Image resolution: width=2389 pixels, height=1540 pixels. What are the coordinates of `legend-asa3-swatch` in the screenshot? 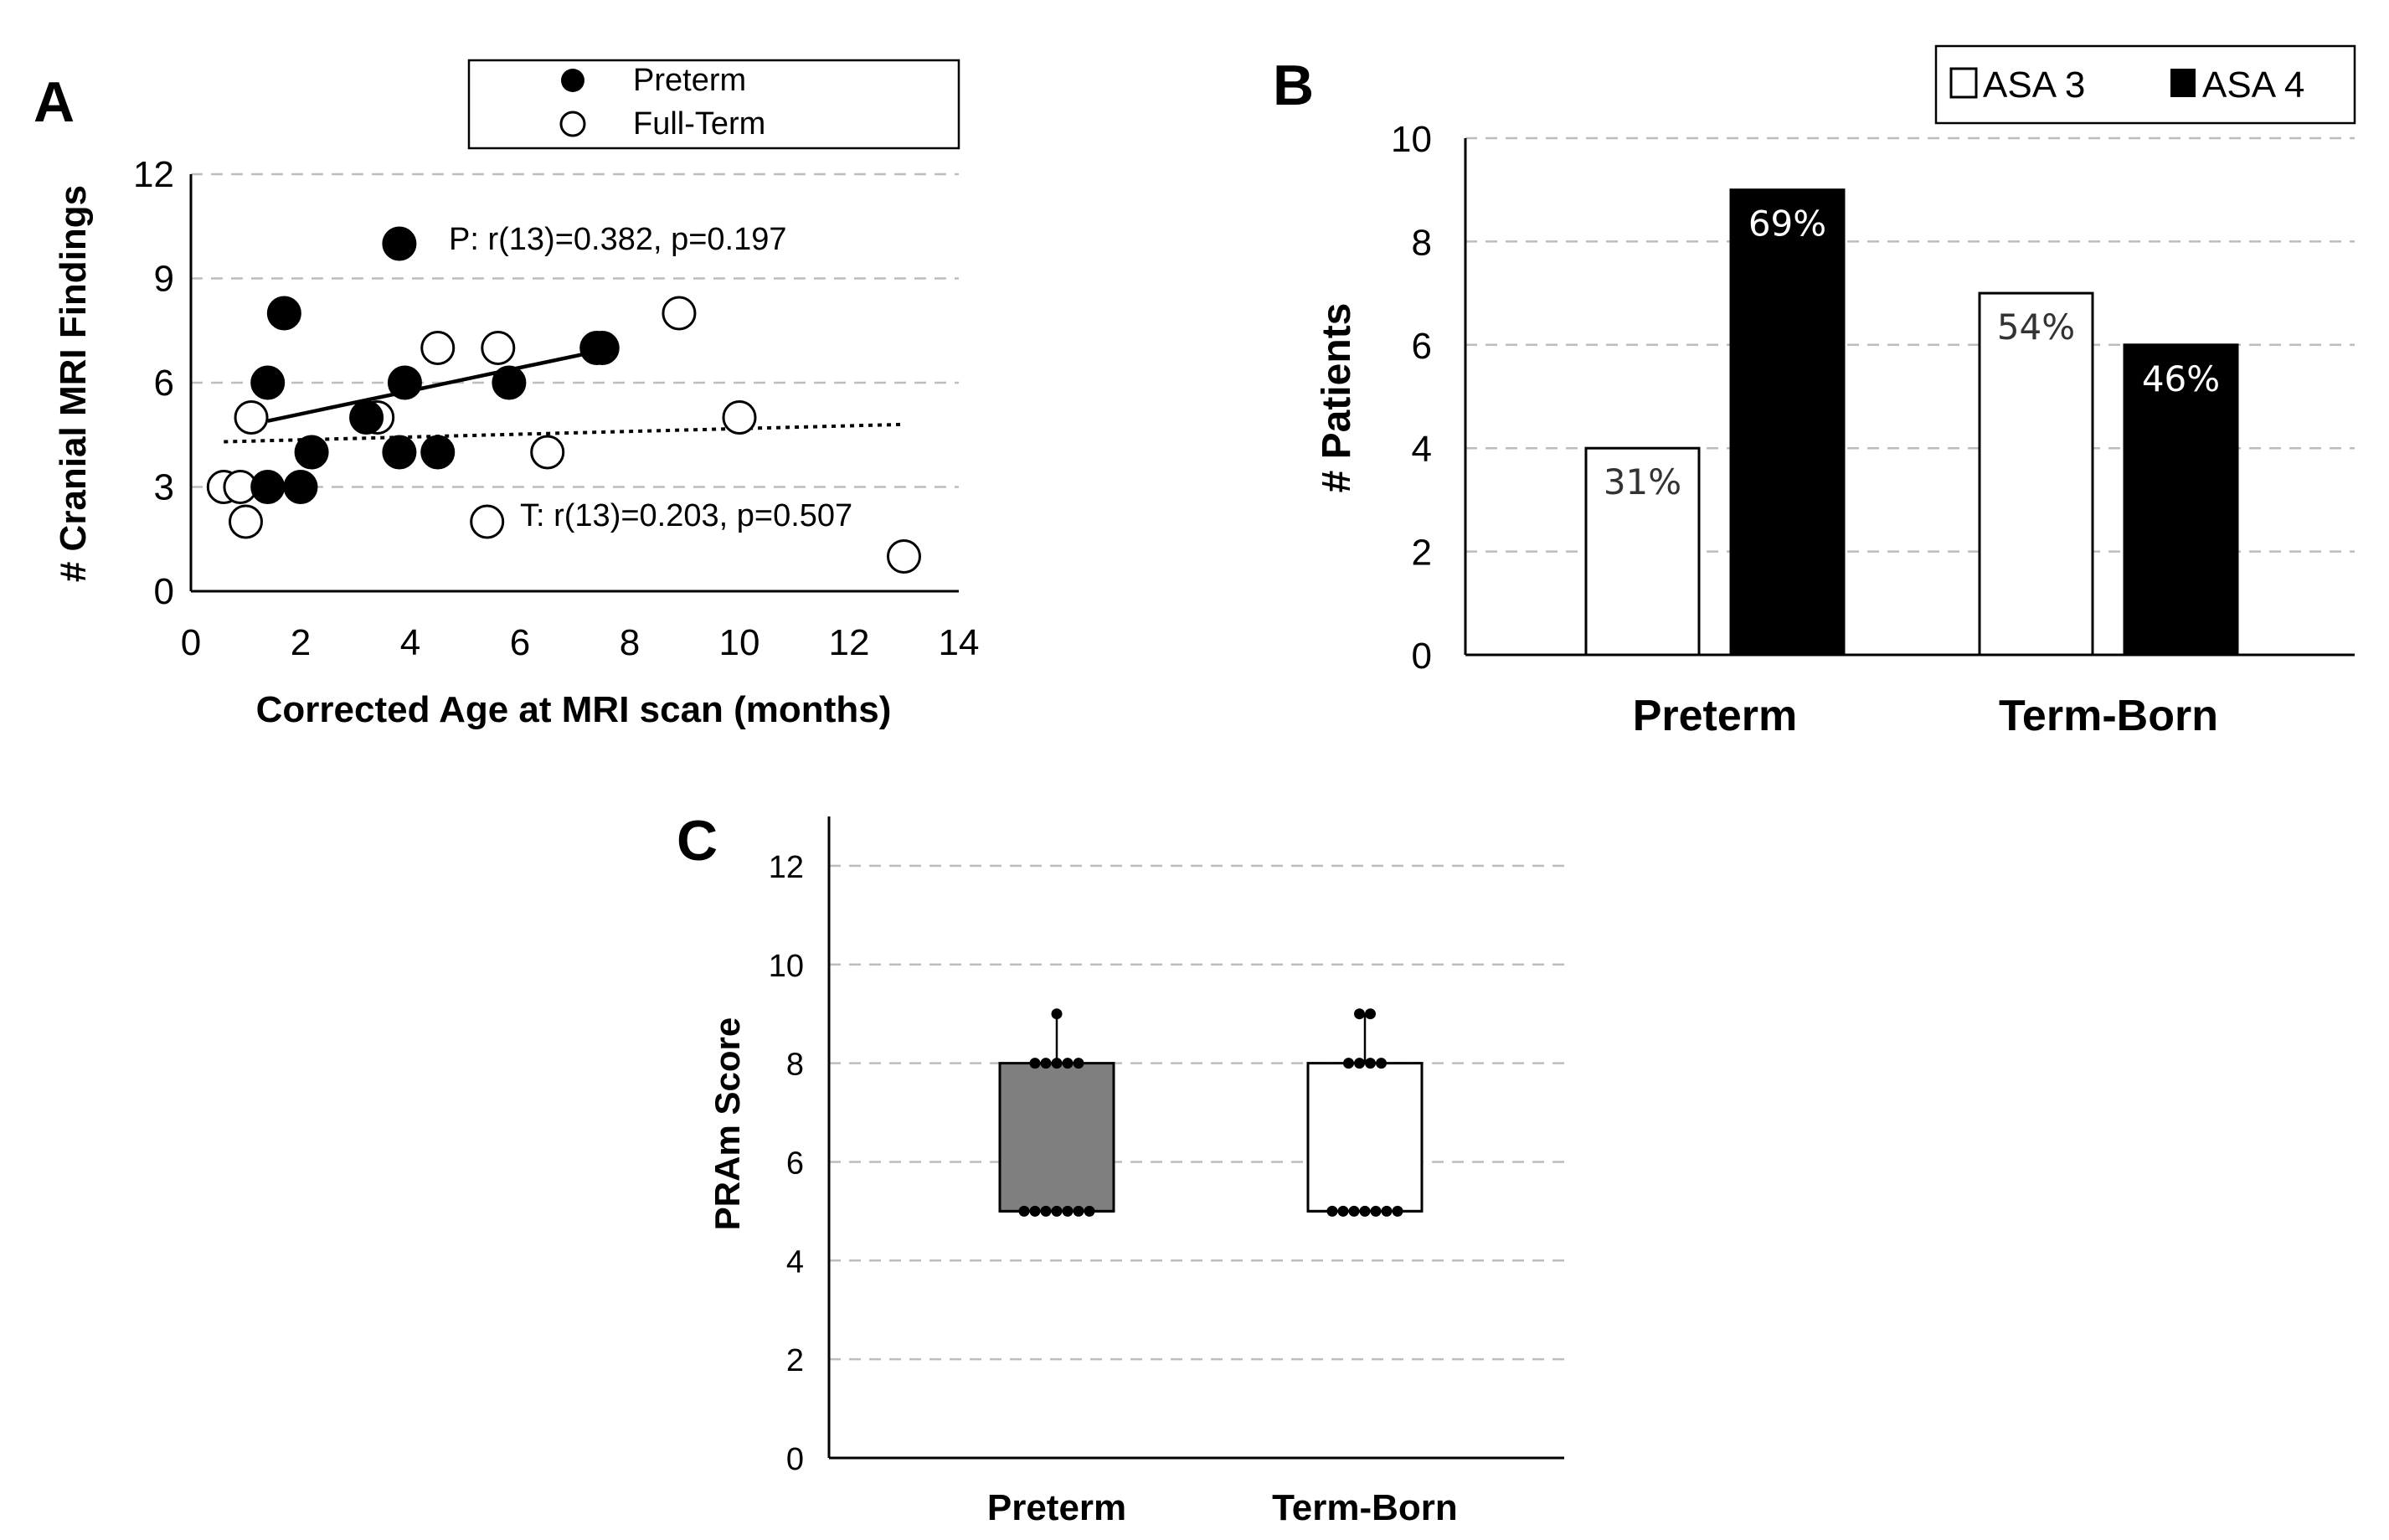 It's located at (1964, 83).